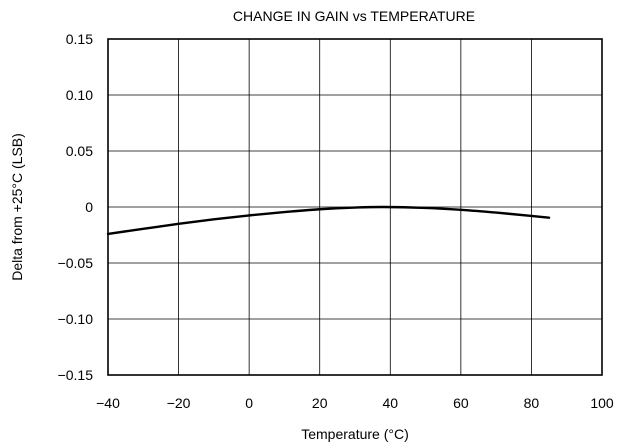  What do you see at coordinates (76, 263) in the screenshot?
I see `y-tick-label: −0.05` at bounding box center [76, 263].